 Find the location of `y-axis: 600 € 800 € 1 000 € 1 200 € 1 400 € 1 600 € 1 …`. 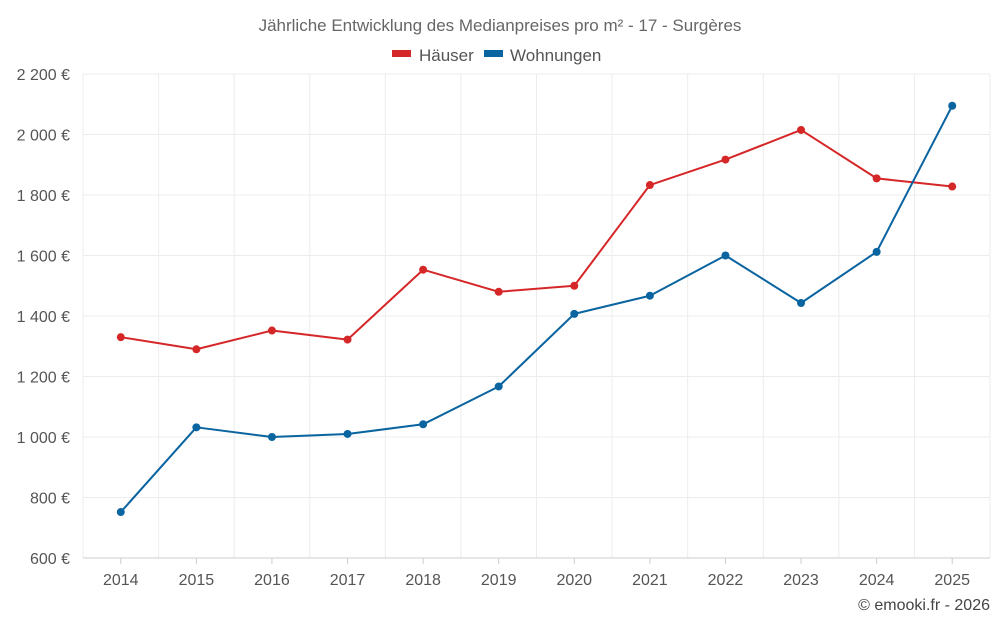

y-axis: 600 € 800 € 1 000 € 1 200 € 1 400 € 1 600 € 1 … is located at coordinates (43, 317).